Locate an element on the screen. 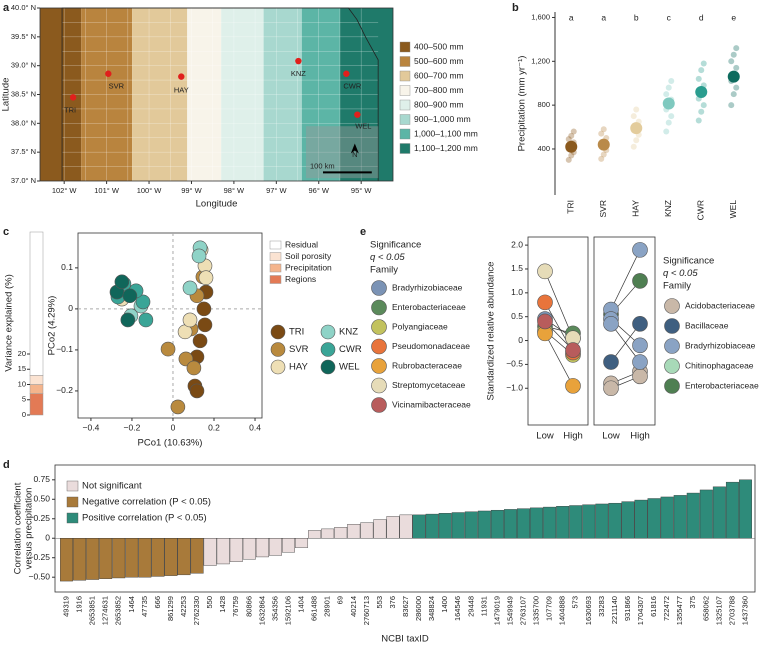  legend-label: 400–500 mm is located at coordinates (439, 46).